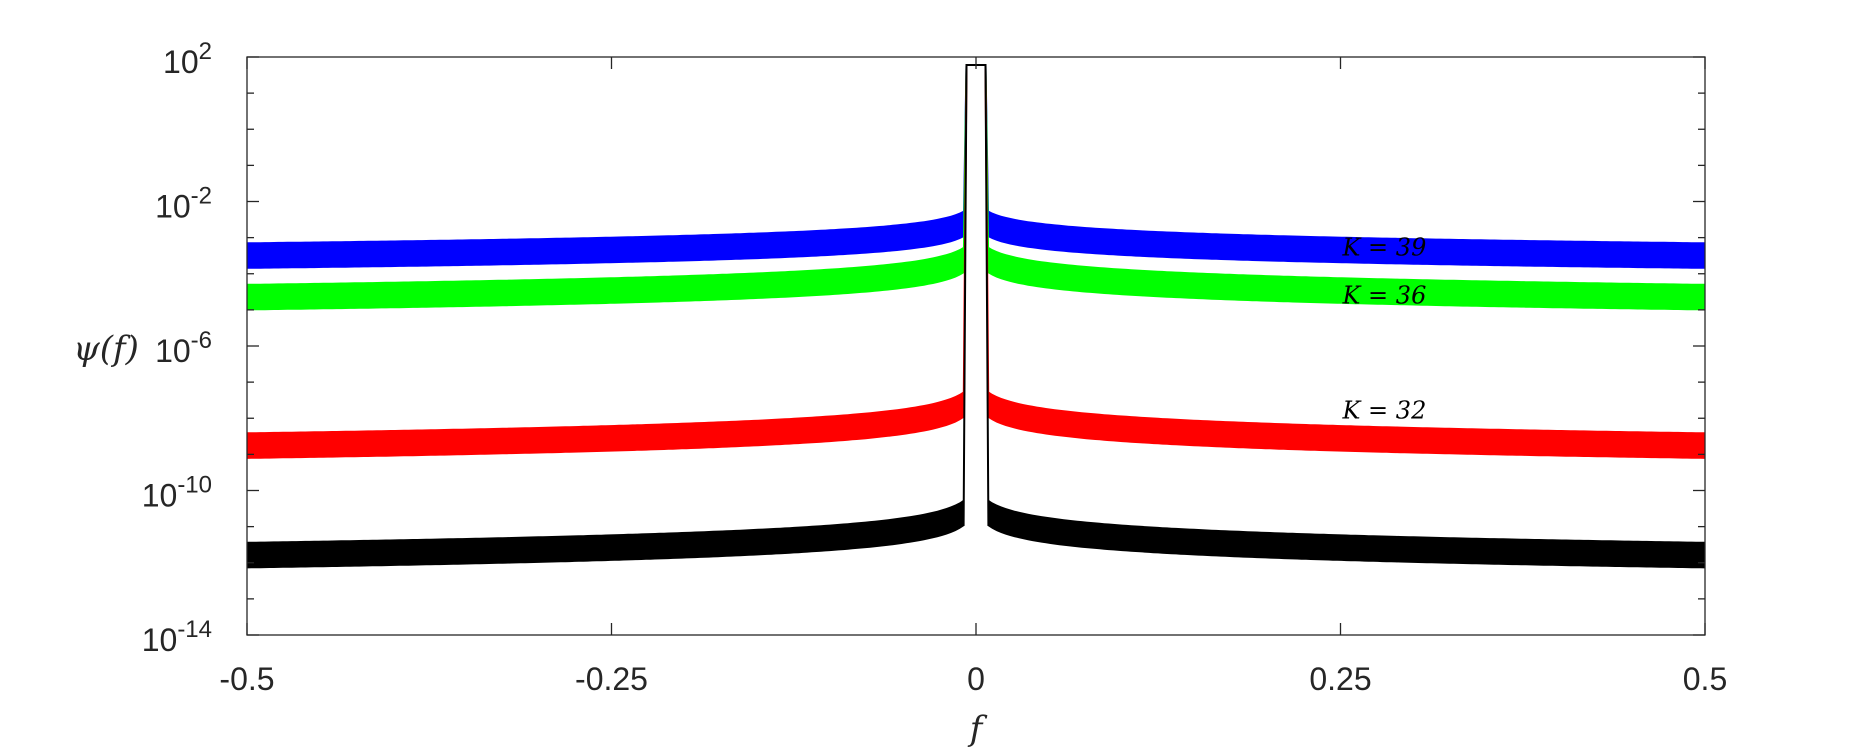 The height and width of the screenshot is (750, 1875). What do you see at coordinates (1384, 248) in the screenshot?
I see `annotation-0: K = 39` at bounding box center [1384, 248].